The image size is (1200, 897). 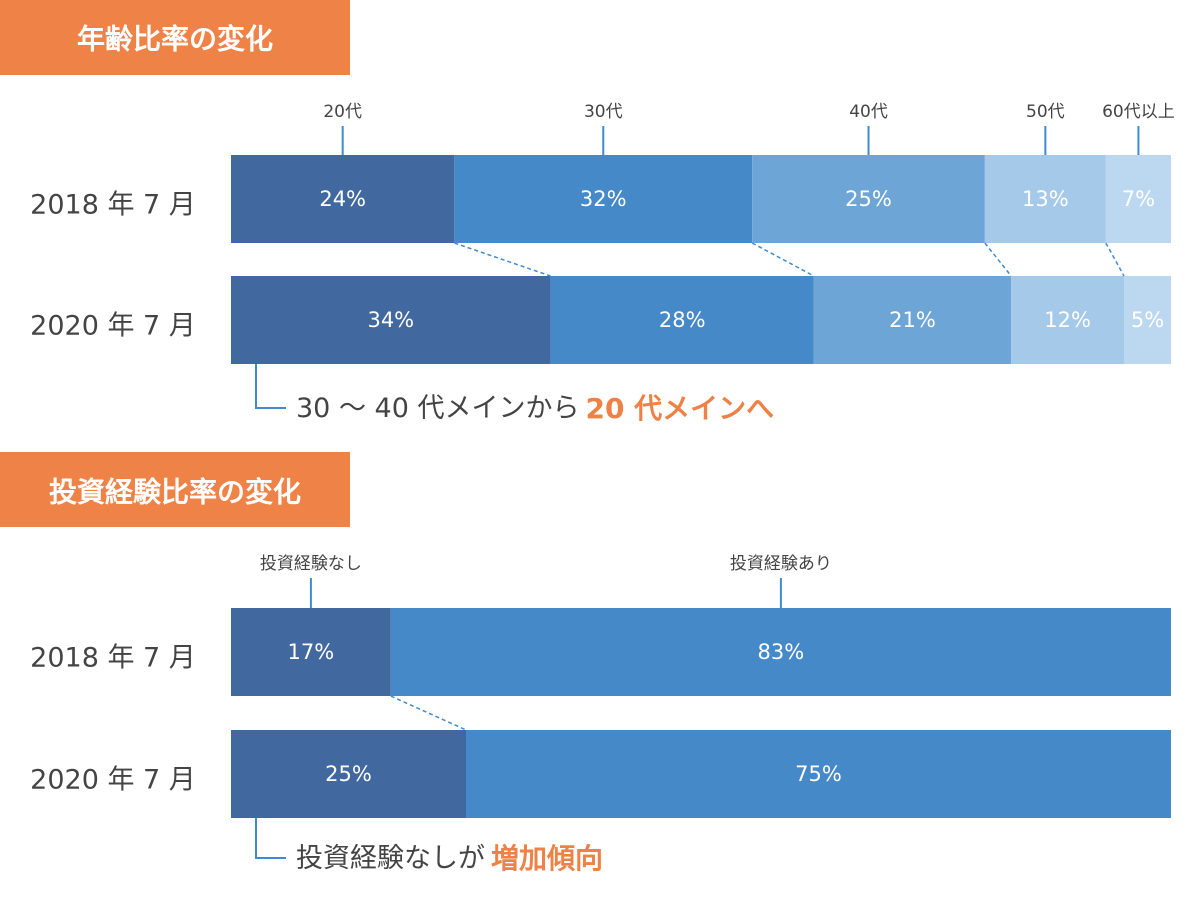 I want to click on category-label: 投資経験あり, so click(x=781, y=564).